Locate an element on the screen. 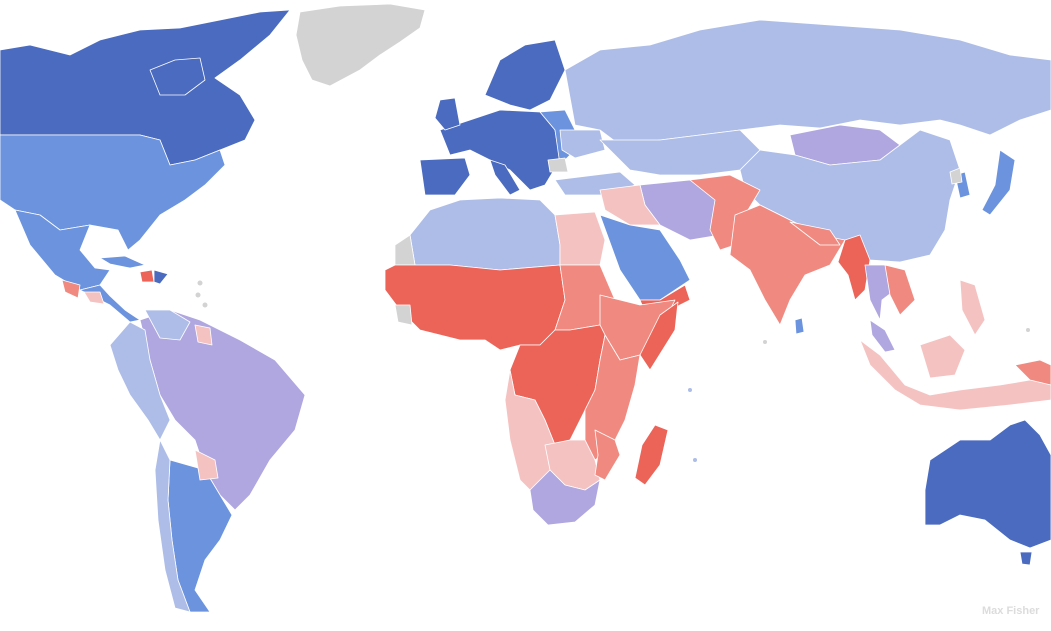 The height and width of the screenshot is (631, 1051). north-korea is located at coordinates (956, 176).